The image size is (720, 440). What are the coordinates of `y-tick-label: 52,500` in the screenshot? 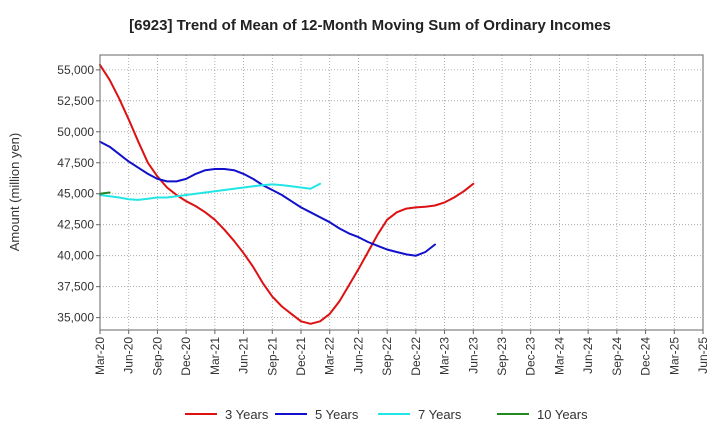 It's located at (75, 101).